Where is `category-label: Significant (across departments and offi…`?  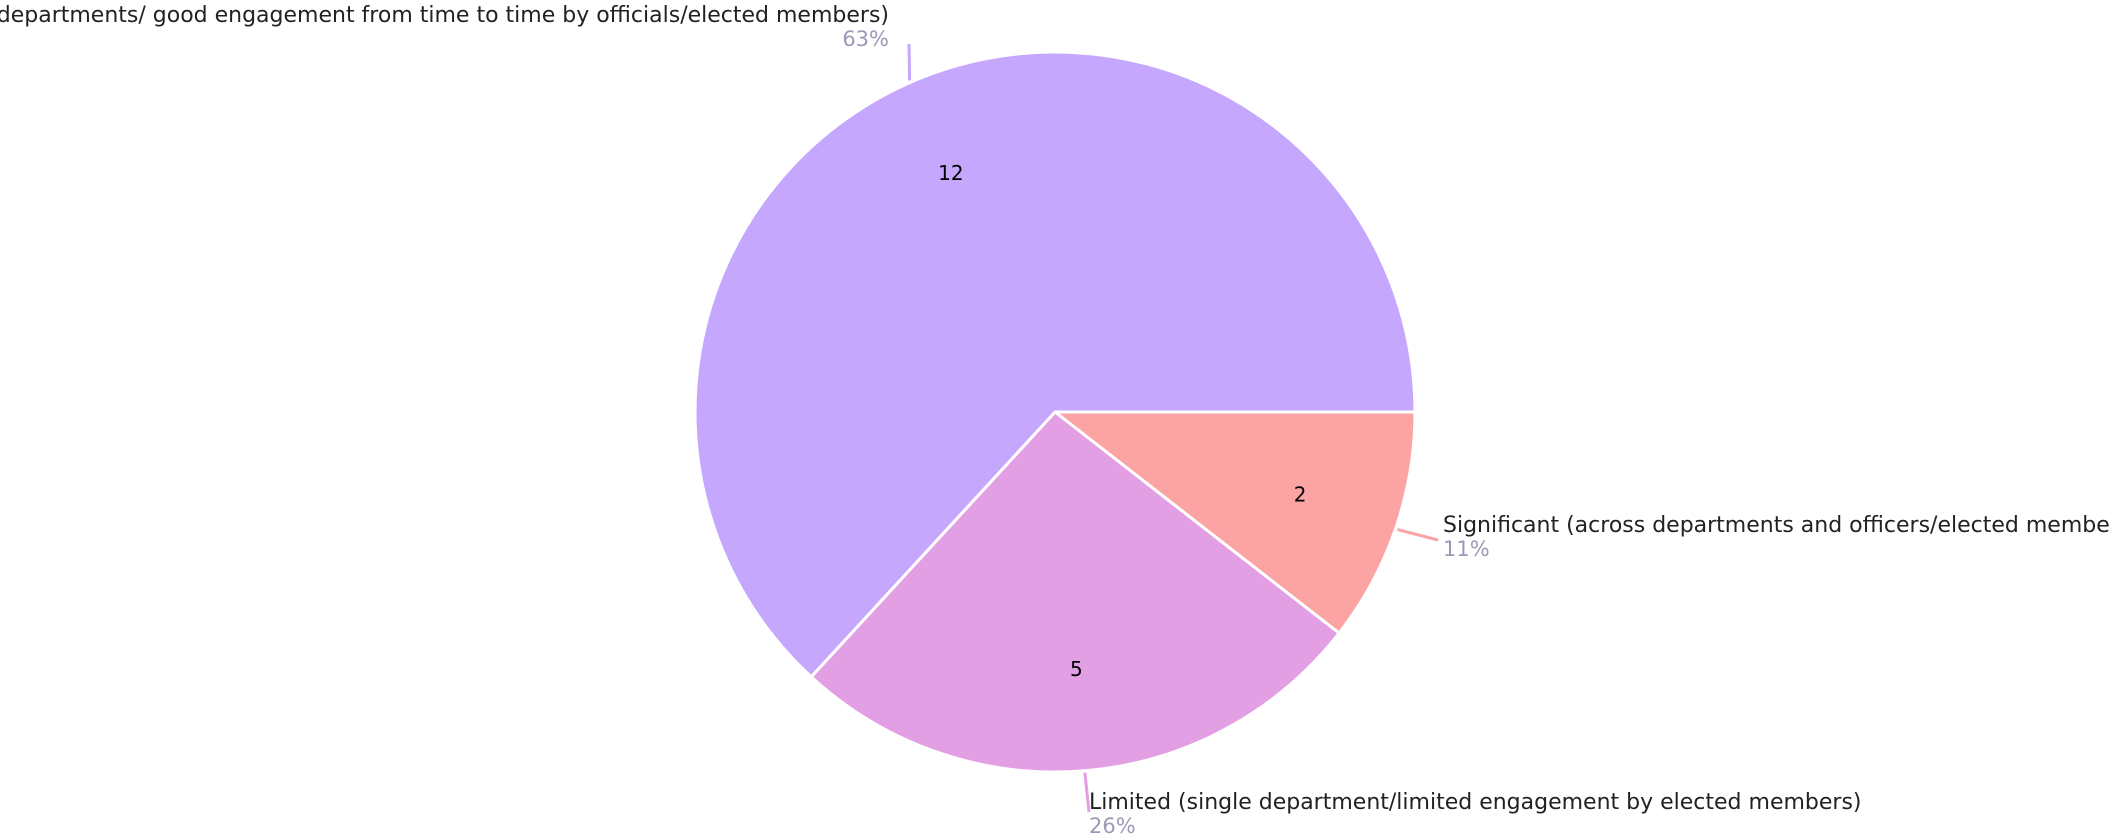 category-label: Significant (across departments and offi… is located at coordinates (1776, 525).